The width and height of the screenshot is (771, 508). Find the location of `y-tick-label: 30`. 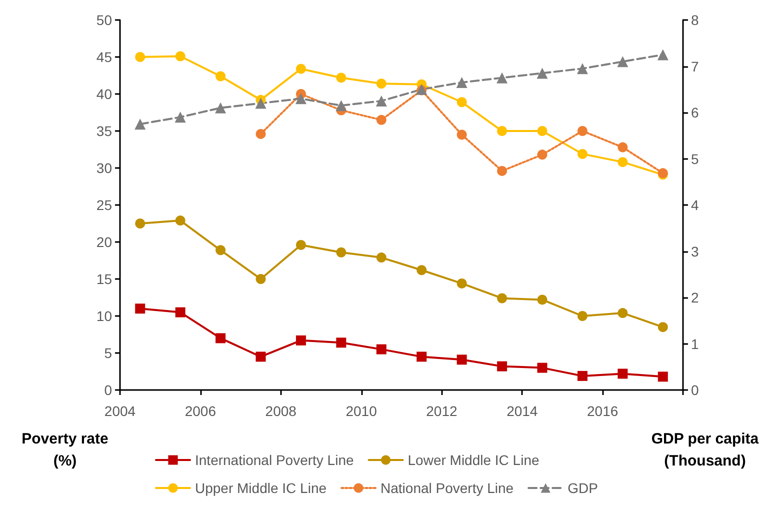

y-tick-label: 30 is located at coordinates (104, 168).